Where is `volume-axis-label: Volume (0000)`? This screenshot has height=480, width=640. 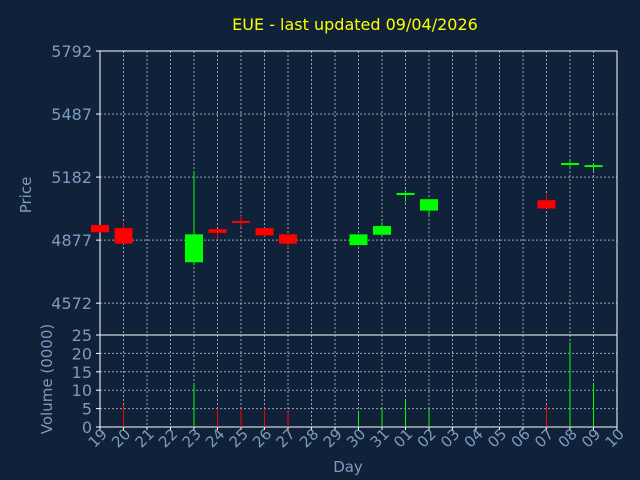
volume-axis-label: Volume (0000) is located at coordinates (47, 379).